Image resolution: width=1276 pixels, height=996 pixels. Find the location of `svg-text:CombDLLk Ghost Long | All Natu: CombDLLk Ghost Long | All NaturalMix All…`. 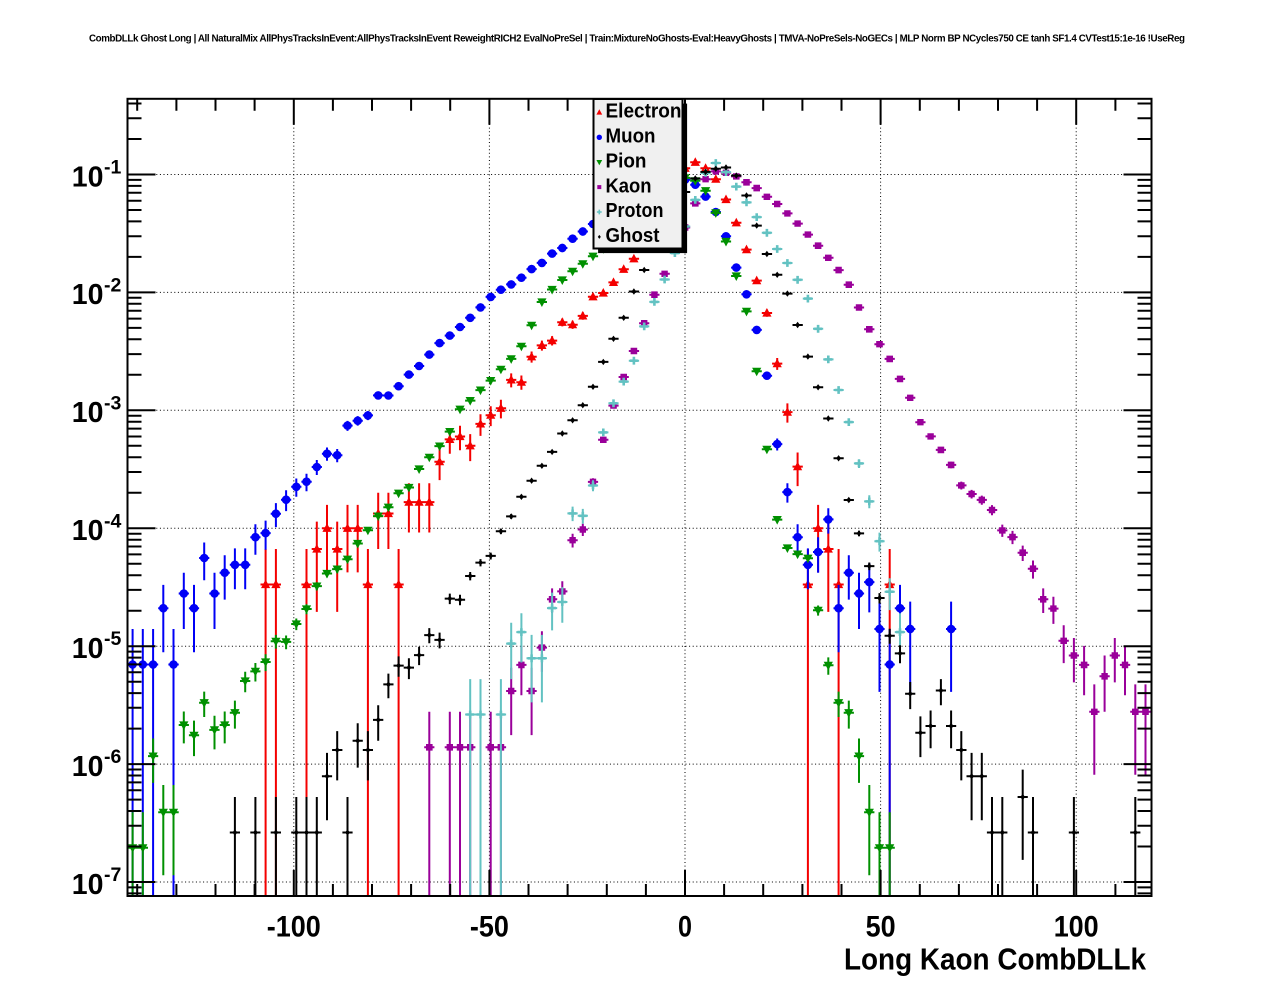

svg-text:CombDLLk Ghost Long | All Natu: CombDLLk Ghost Long | All NaturalMix All… is located at coordinates (637, 39).